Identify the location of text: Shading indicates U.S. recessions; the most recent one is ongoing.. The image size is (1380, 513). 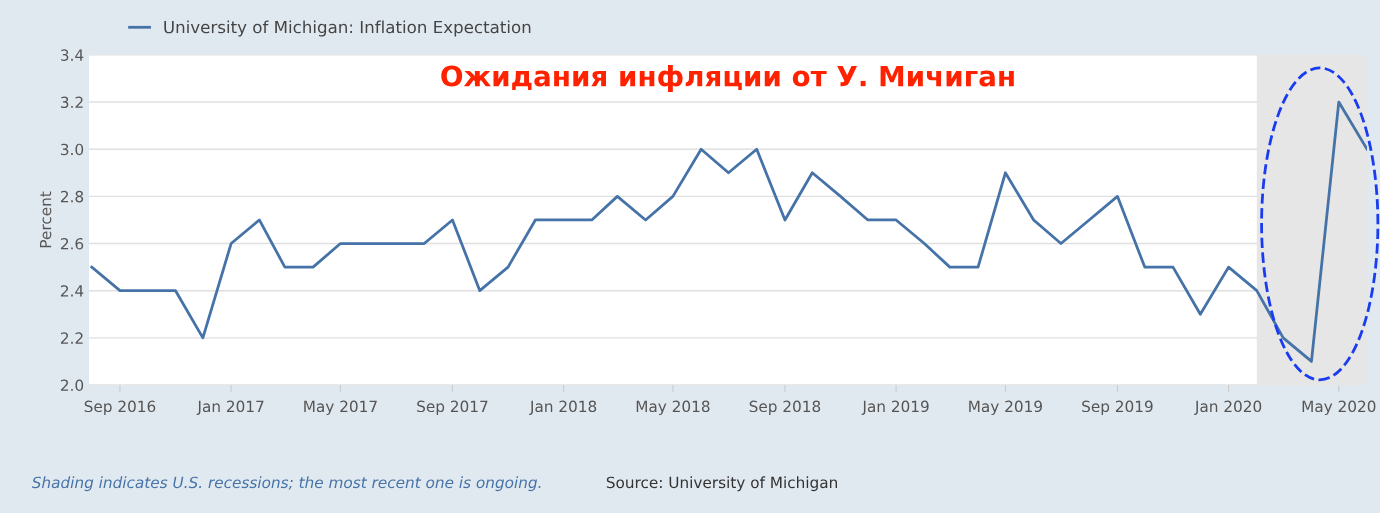
(286, 484).